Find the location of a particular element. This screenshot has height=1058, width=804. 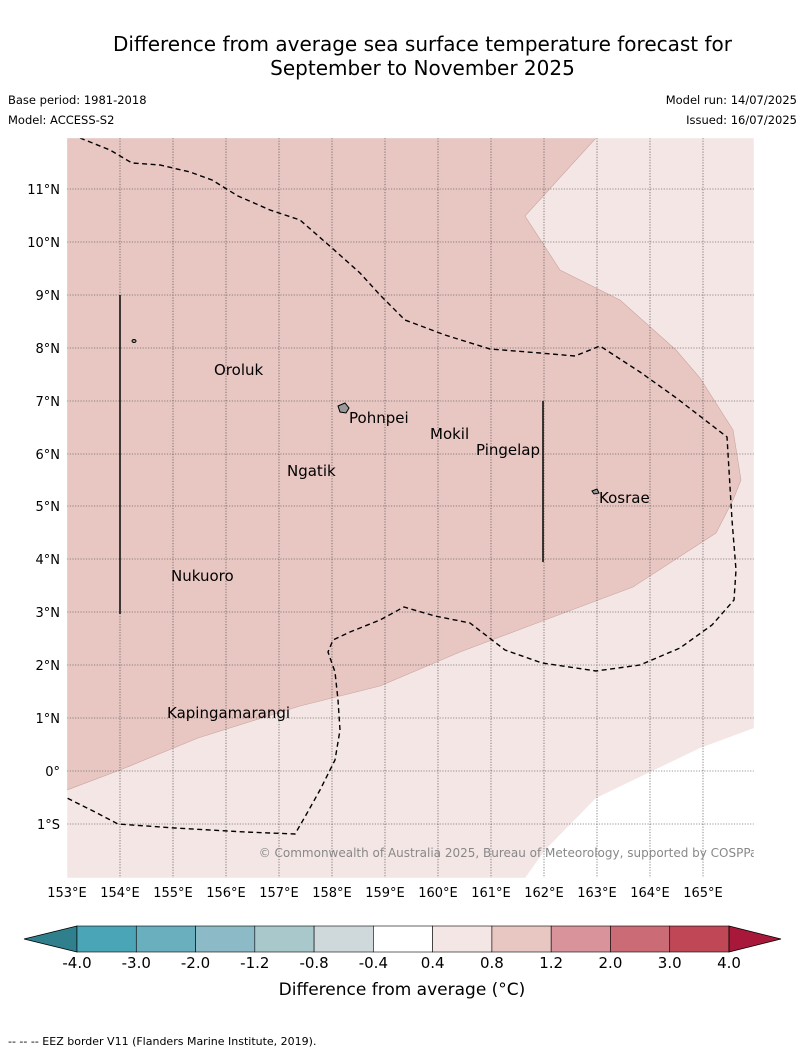

colorbar-extend-low is located at coordinates (50, 939).